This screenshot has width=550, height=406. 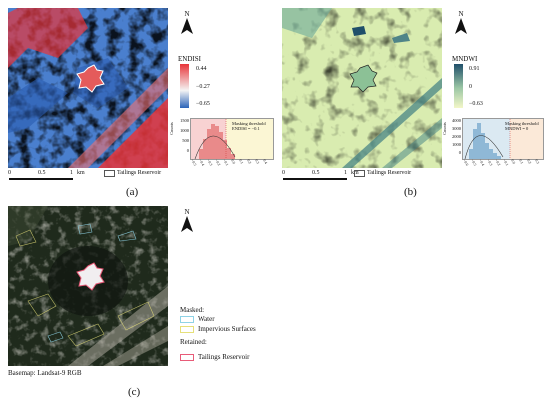 I want to click on reservoir-legend-label-c: Tailings Reservoir, so click(x=224, y=357).